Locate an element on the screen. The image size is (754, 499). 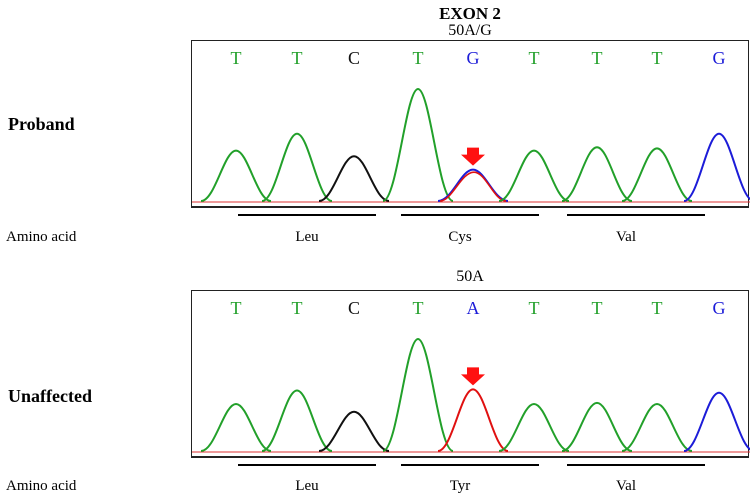
codon-underline-2-proband is located at coordinates (470, 215).